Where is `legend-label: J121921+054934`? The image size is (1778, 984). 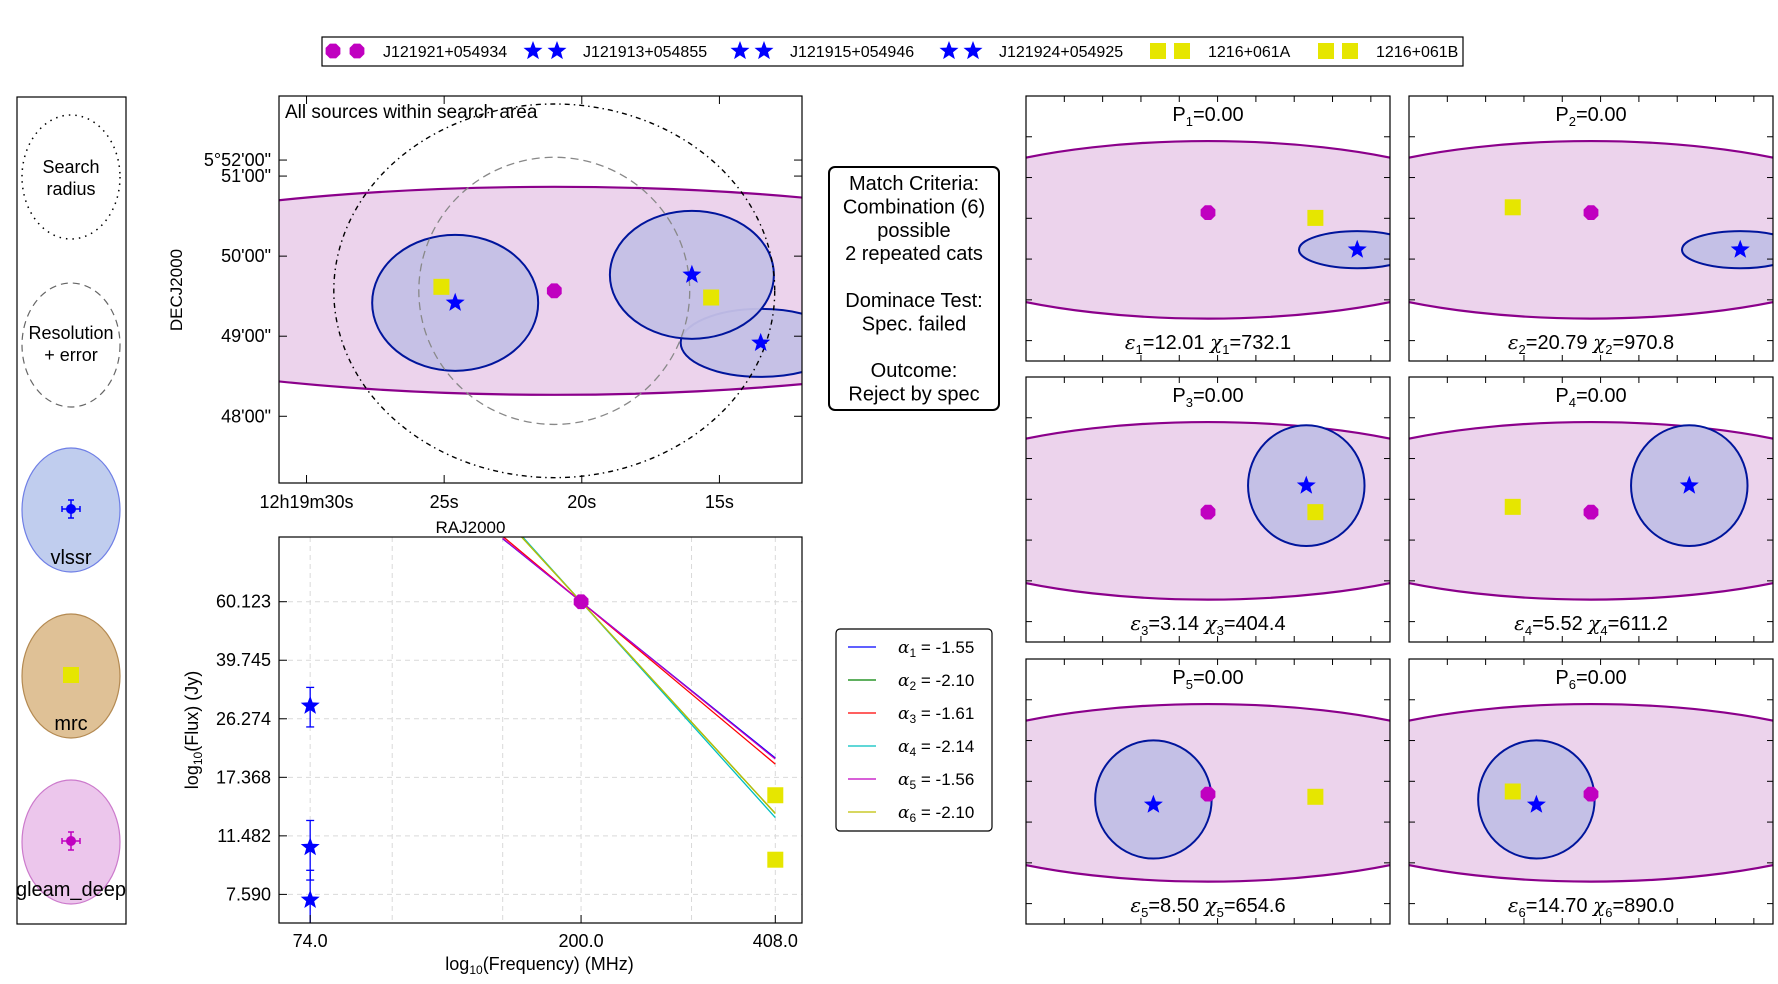
legend-label: J121921+054934 is located at coordinates (445, 52).